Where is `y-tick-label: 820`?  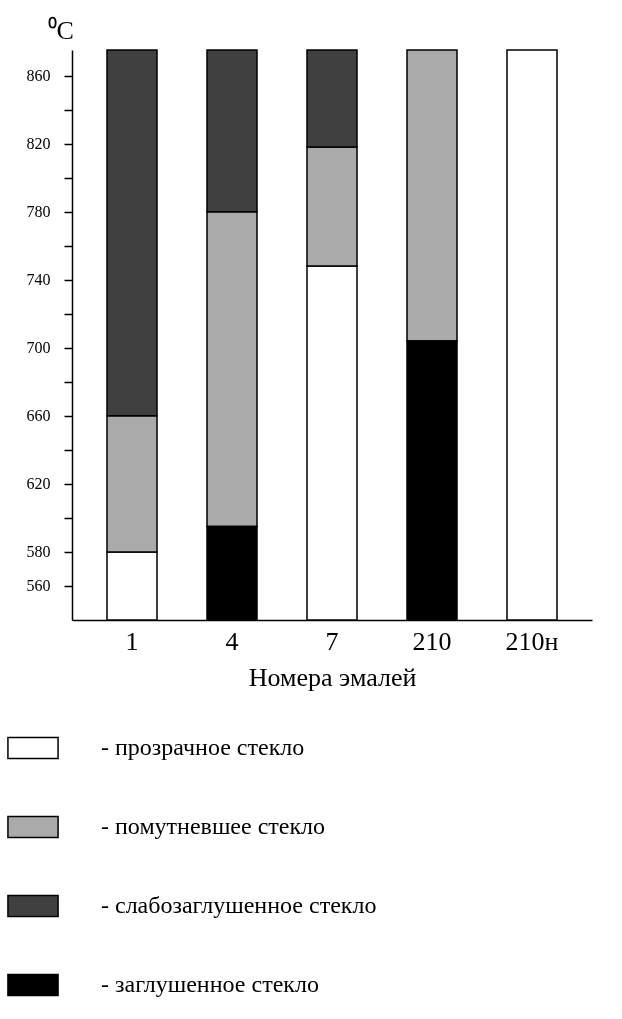
y-tick-label: 820 is located at coordinates (38, 144).